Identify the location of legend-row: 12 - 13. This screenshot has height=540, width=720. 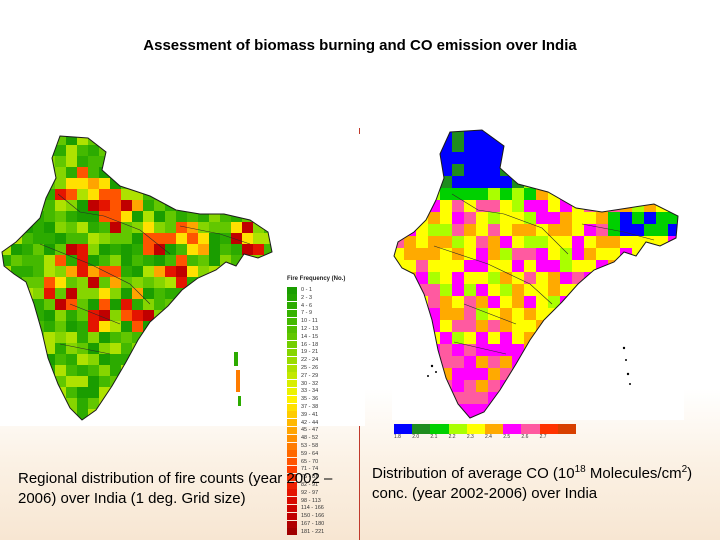
(302, 329).